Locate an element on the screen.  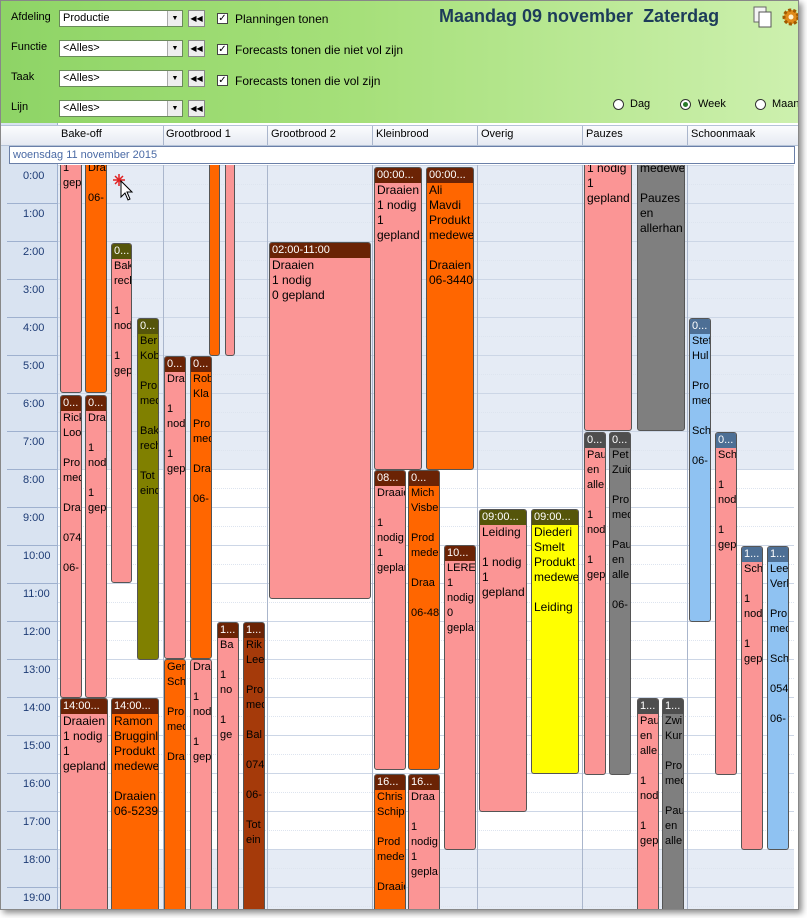
schedule-event: 09:00... Leiding 1 nodig 1 gepland is located at coordinates (503, 660).